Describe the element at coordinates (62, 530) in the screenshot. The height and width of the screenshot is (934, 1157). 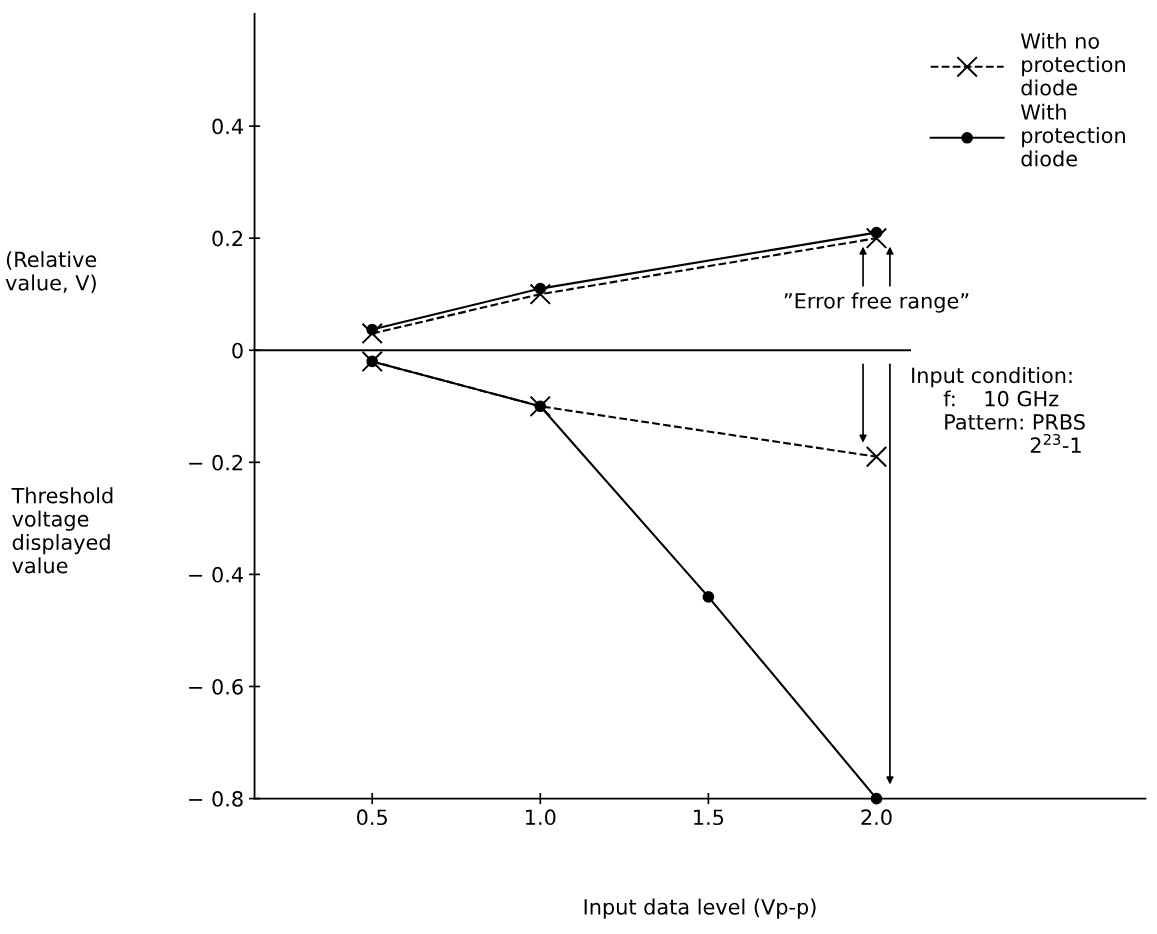
I see `text: Threshold voltage displayed value` at that location.